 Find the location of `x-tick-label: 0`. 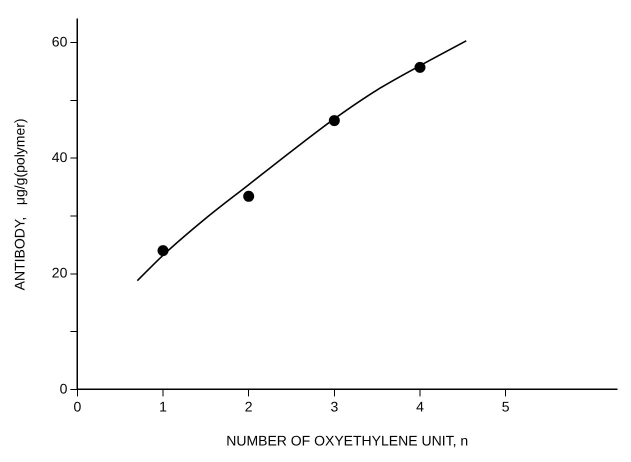

x-tick-label: 0 is located at coordinates (77, 406).